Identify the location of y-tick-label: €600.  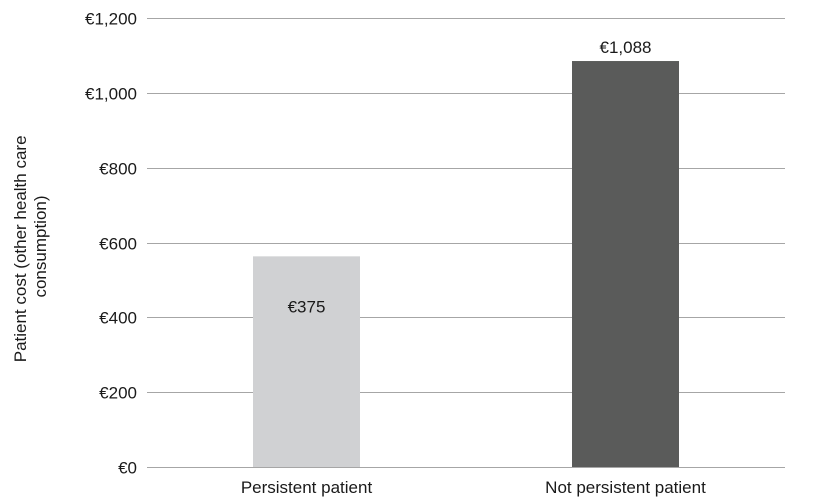
(118, 244).